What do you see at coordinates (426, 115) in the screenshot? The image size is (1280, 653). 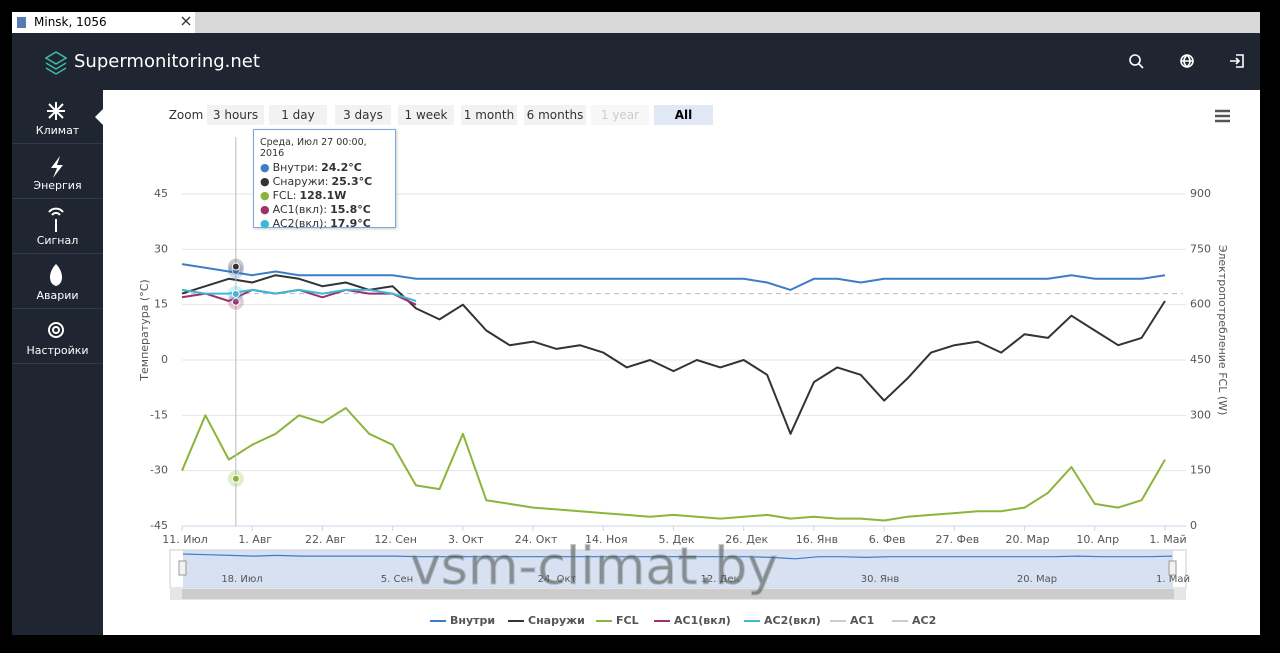 I see `zoom-button: 1 week` at bounding box center [426, 115].